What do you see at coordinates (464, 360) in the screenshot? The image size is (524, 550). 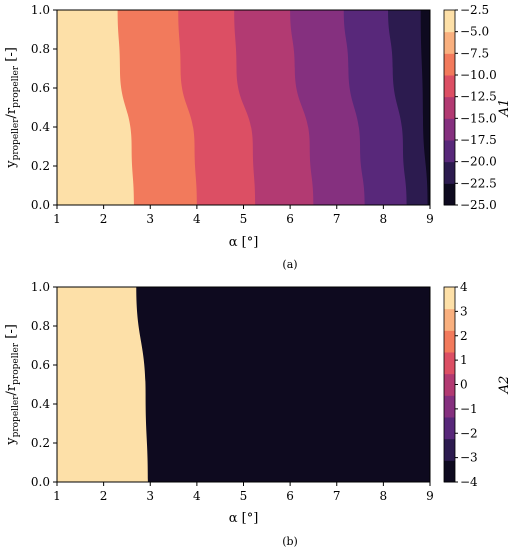 I see `colorbar-tick-label: 1` at bounding box center [464, 360].